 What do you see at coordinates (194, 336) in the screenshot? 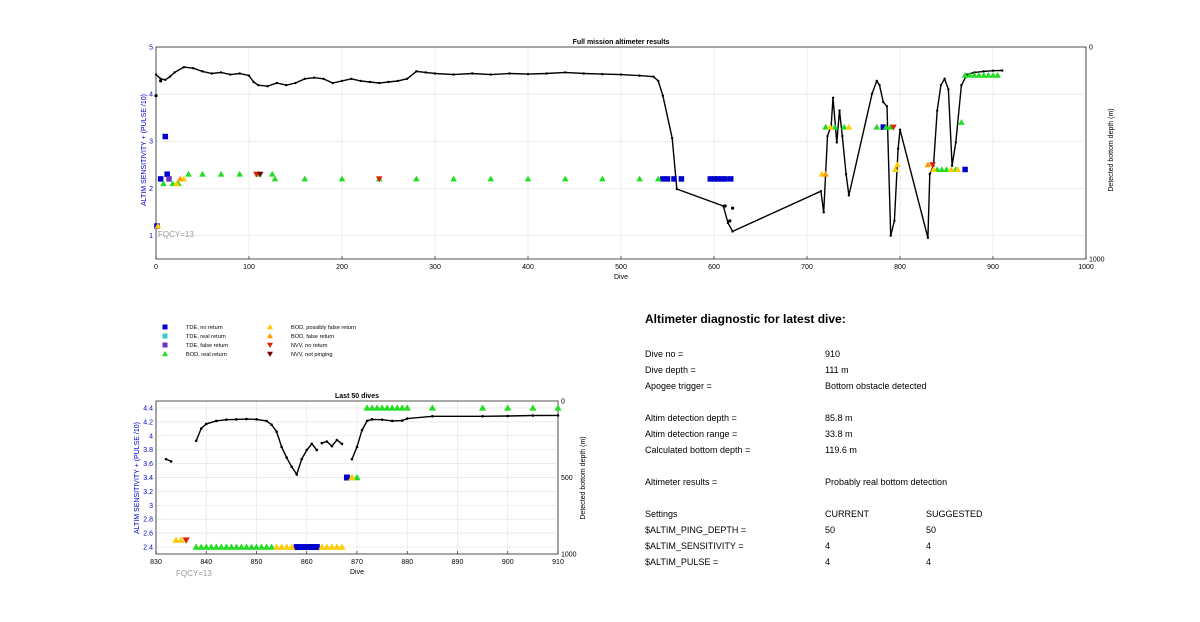
I see `legend-item: TDE, real return` at bounding box center [194, 336].